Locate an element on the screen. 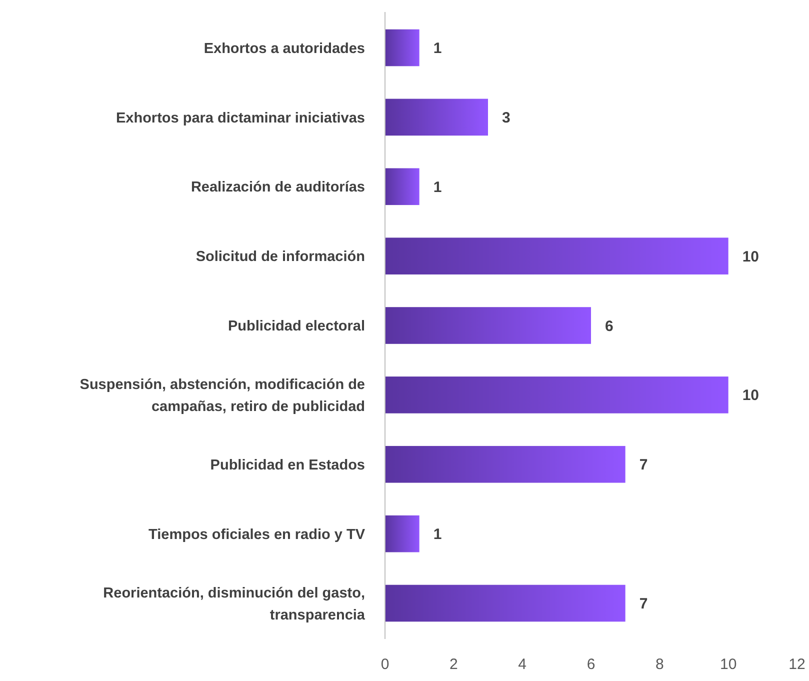  y-tick-label: Suspensión, abstención, modificación de campañas, retiro de publicidad is located at coordinates (222, 396).